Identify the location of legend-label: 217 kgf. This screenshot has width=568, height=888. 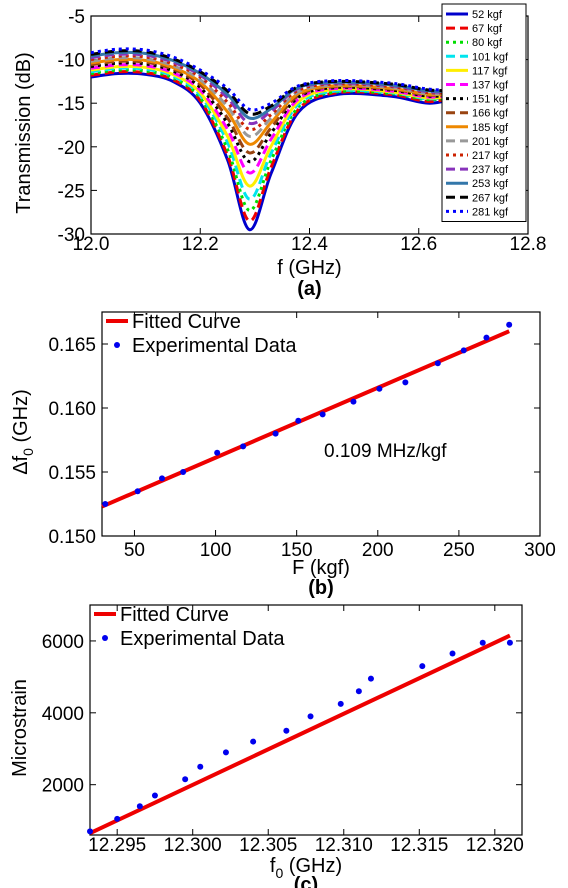
(490, 156).